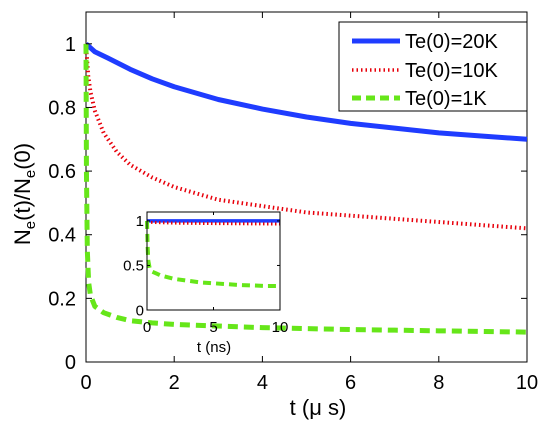  Describe the element at coordinates (133, 266) in the screenshot. I see `inset-y-tick-label: 0.5` at that location.